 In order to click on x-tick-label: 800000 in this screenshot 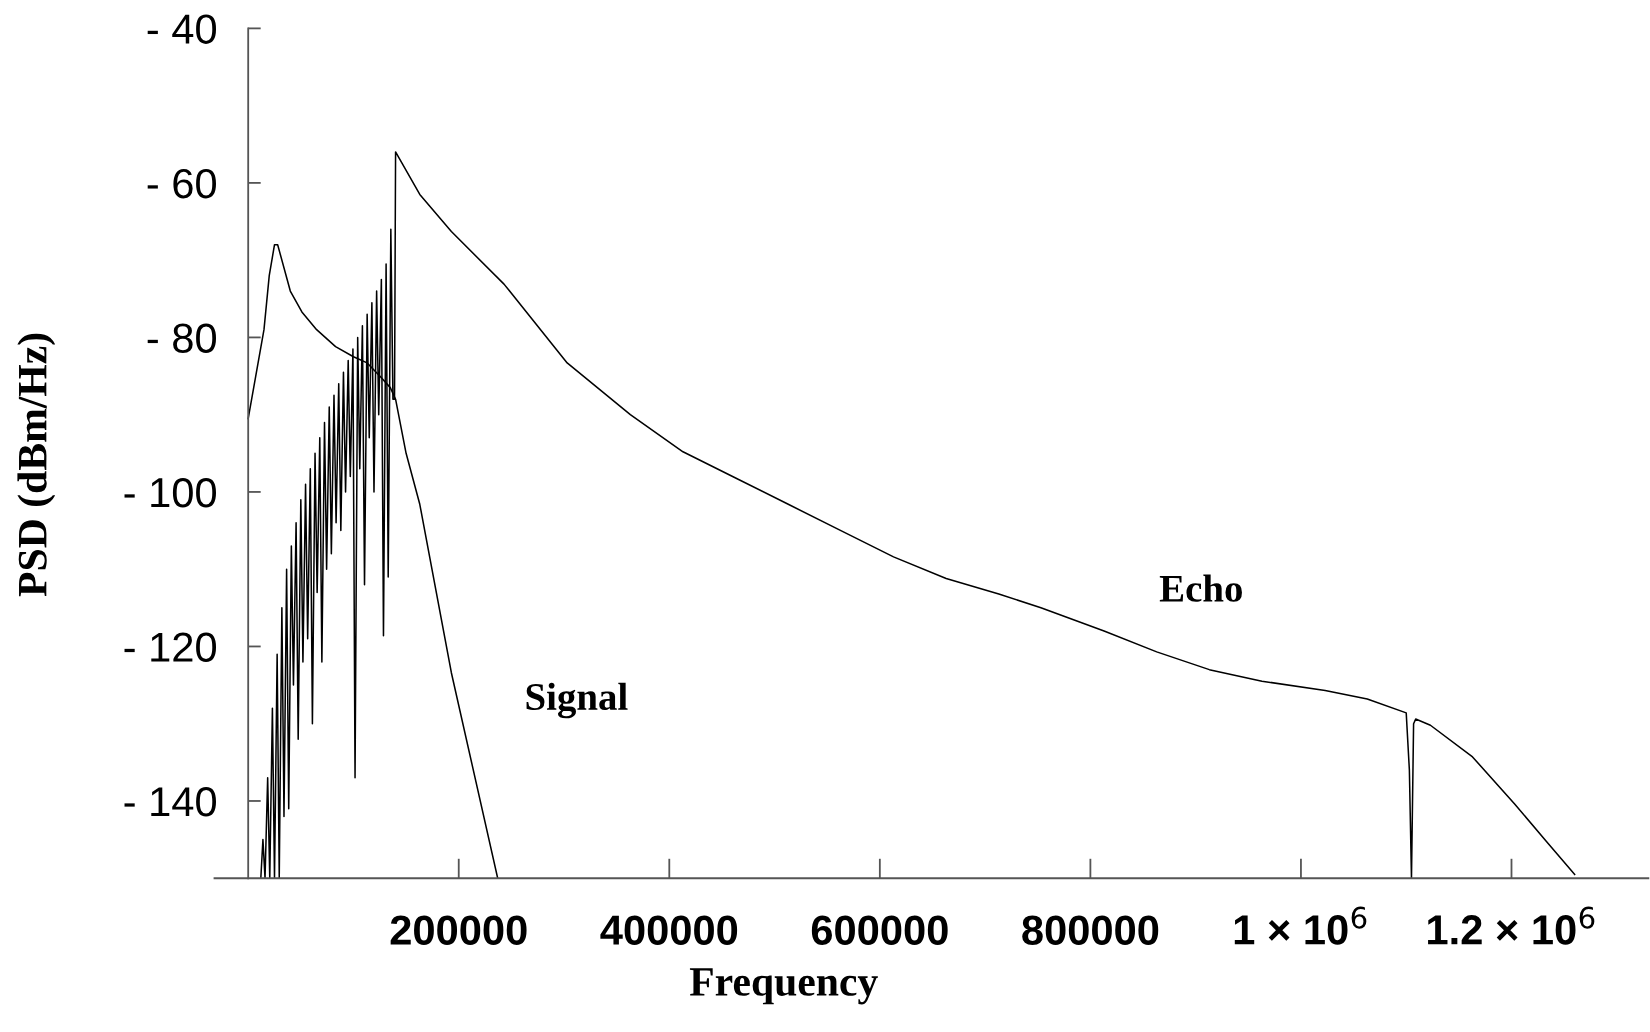, I will do `click(1090, 930)`.